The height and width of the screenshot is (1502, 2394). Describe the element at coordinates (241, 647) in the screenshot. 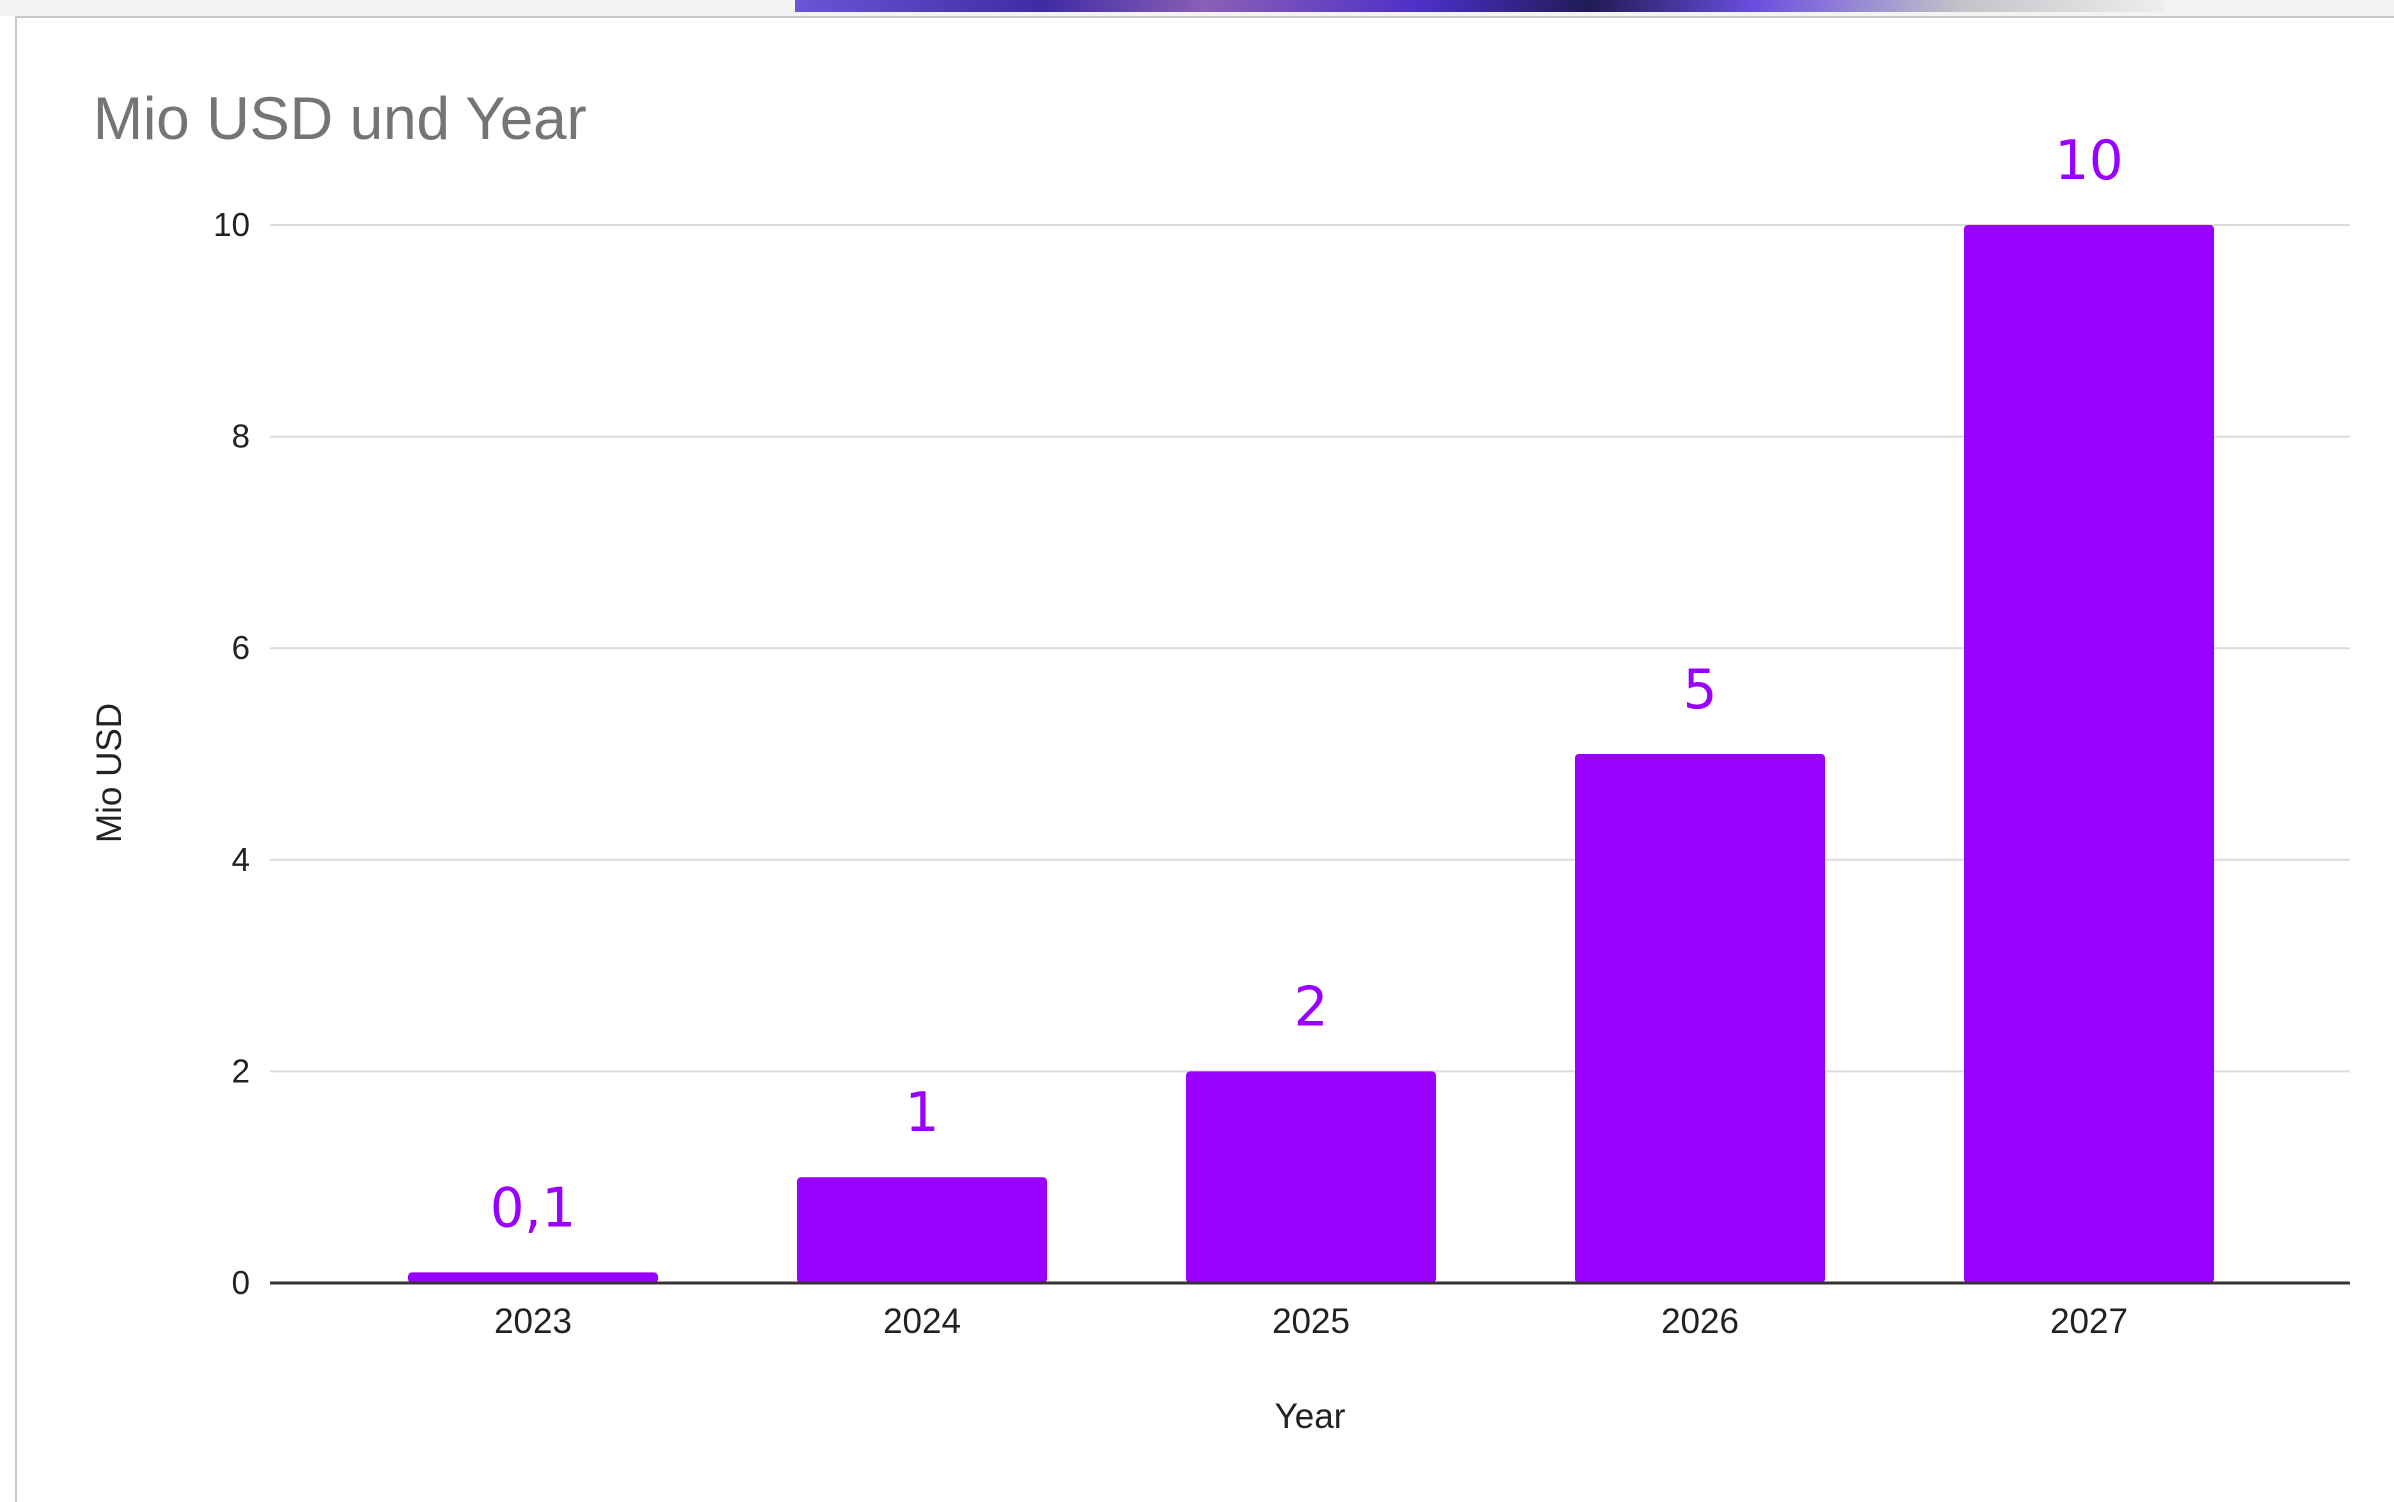

I see `y-tick-label: 6` at that location.